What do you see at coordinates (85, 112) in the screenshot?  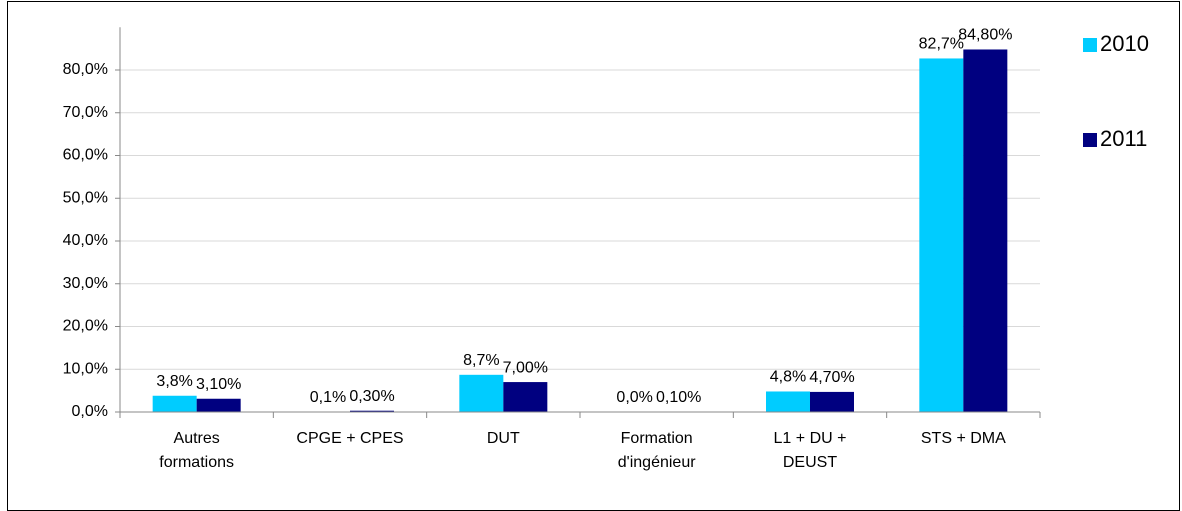 I see `y-tick-label: 70,0%` at bounding box center [85, 112].